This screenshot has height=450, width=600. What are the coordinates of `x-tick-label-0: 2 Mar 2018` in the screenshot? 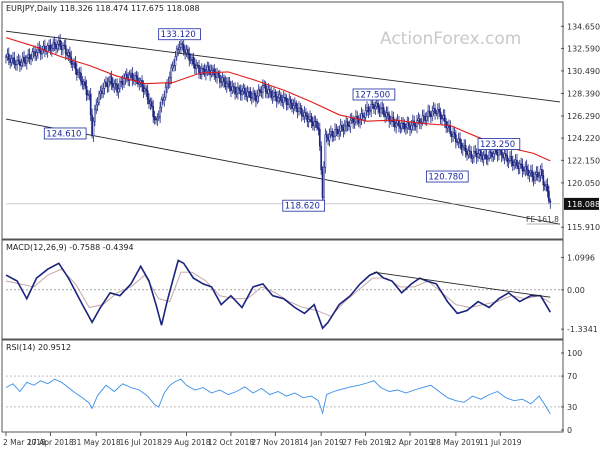 It's located at (24, 442).